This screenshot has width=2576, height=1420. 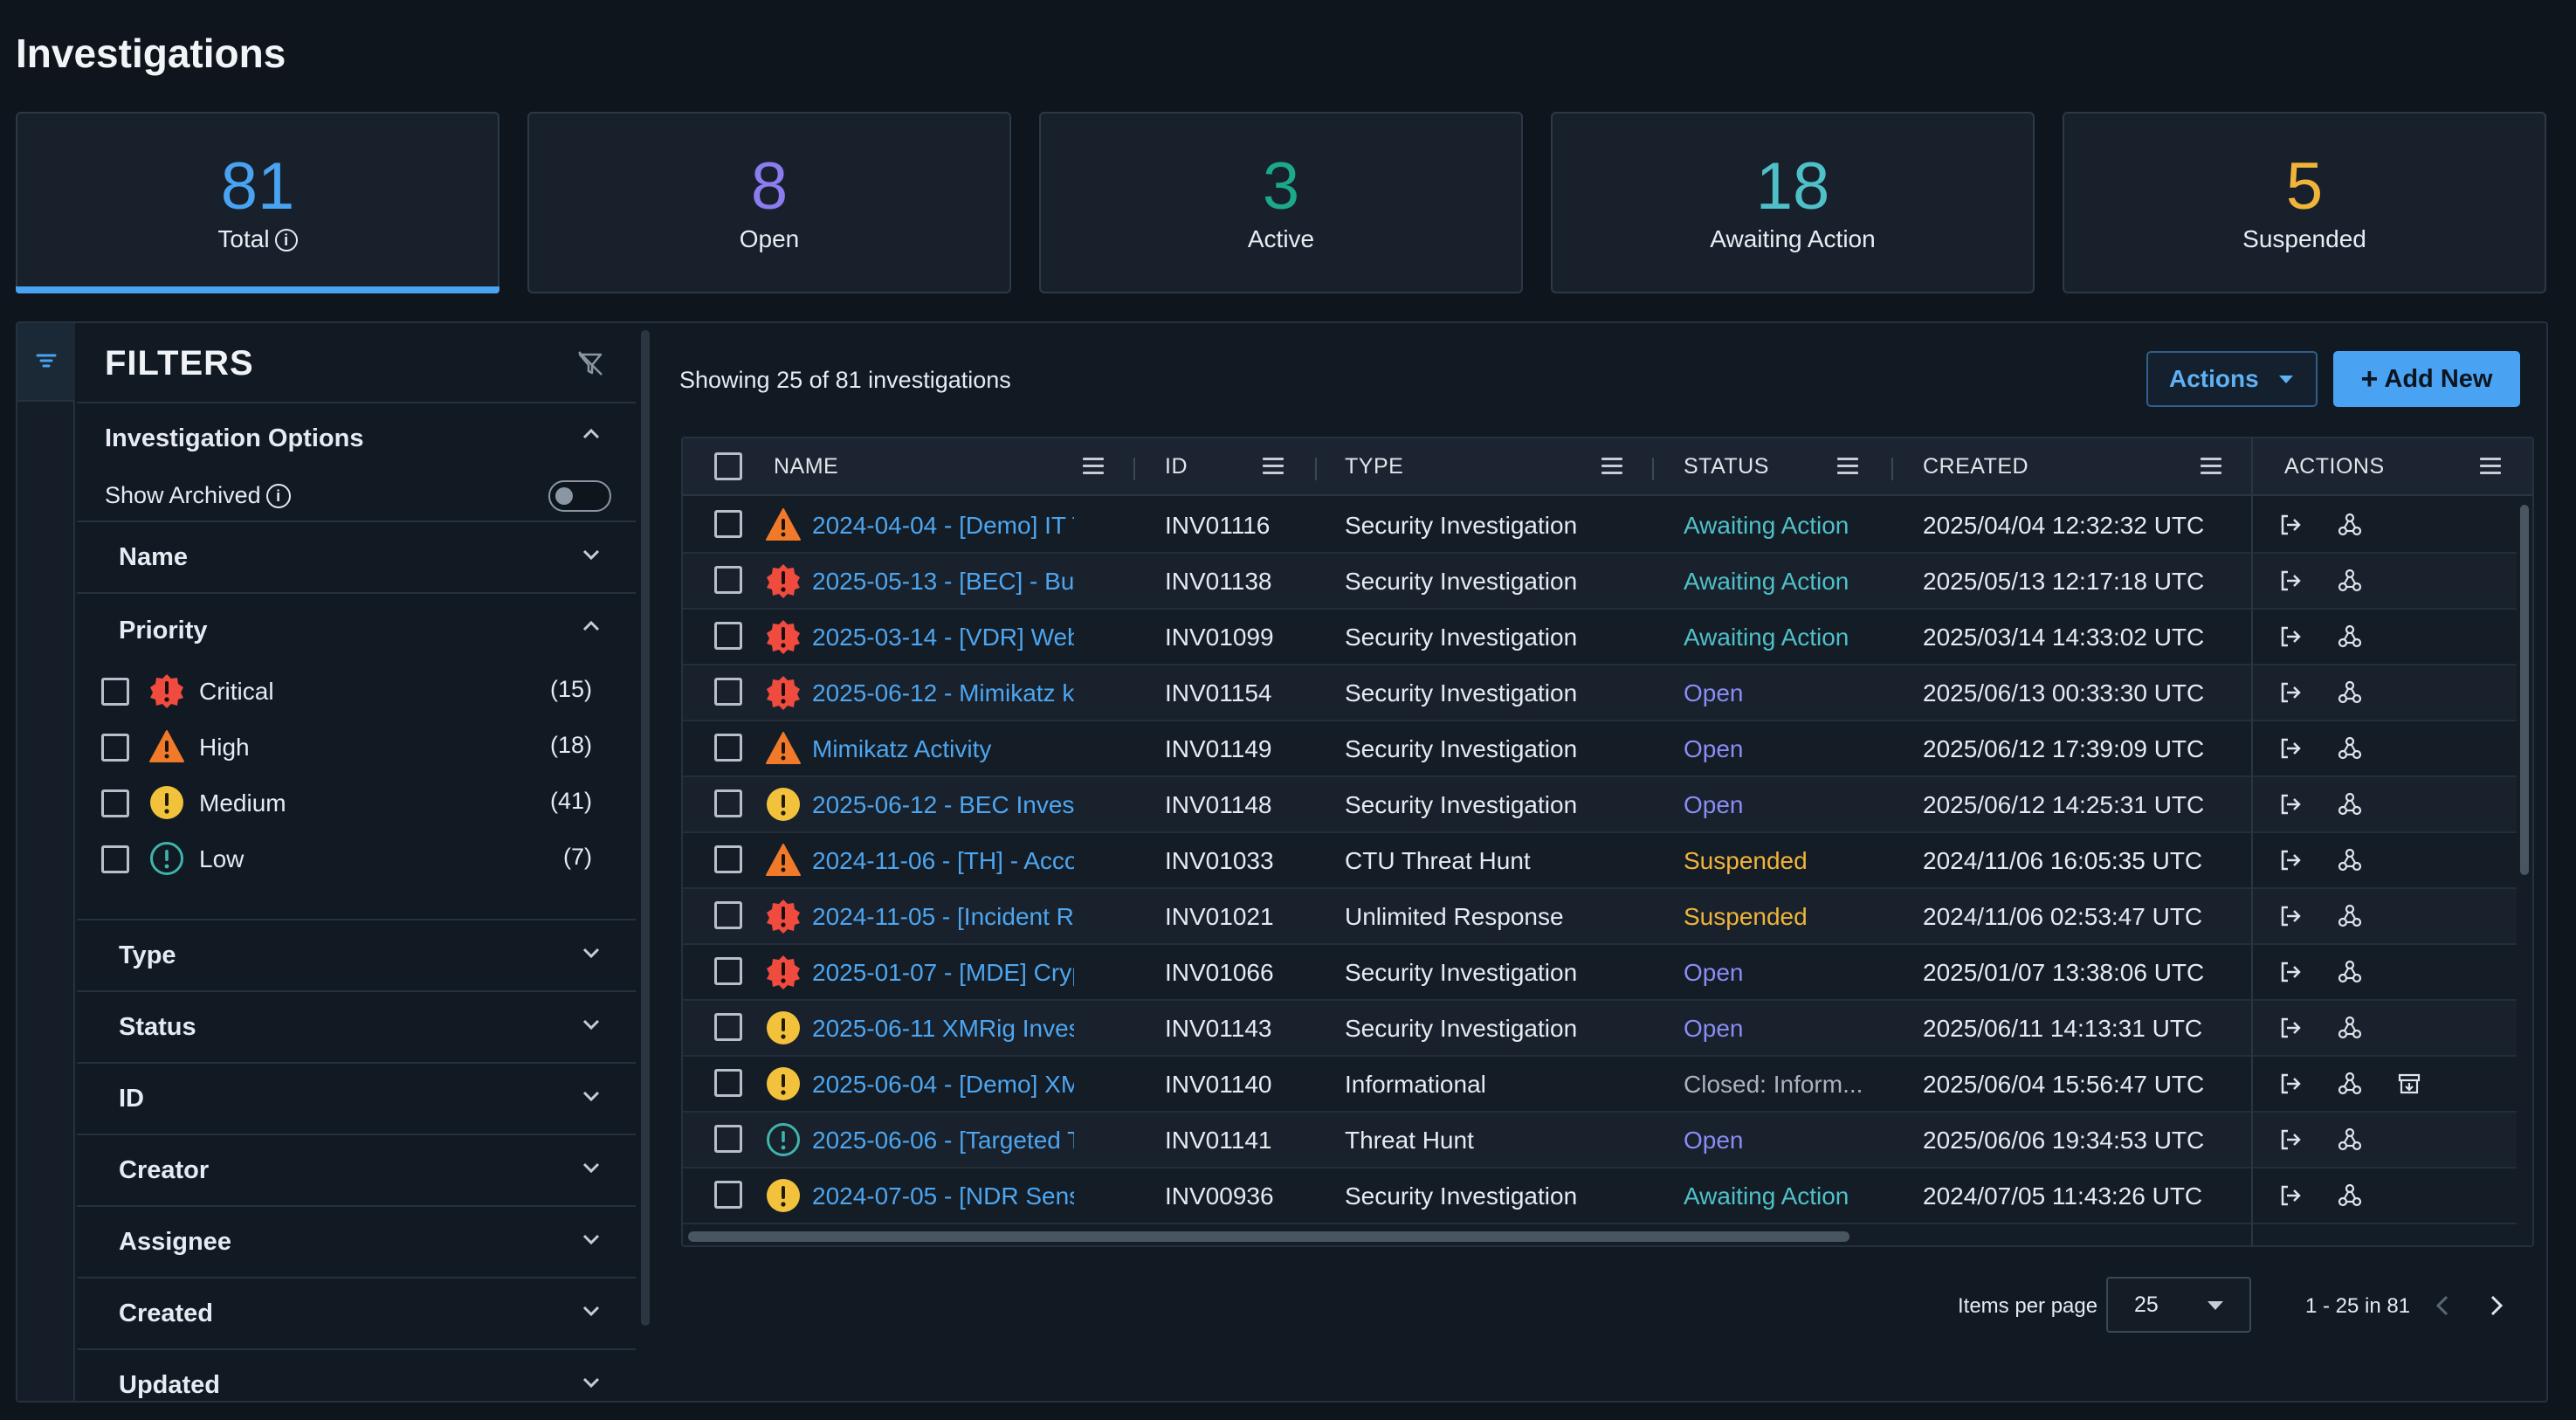 I want to click on priority-title: Priority, so click(x=163, y=631).